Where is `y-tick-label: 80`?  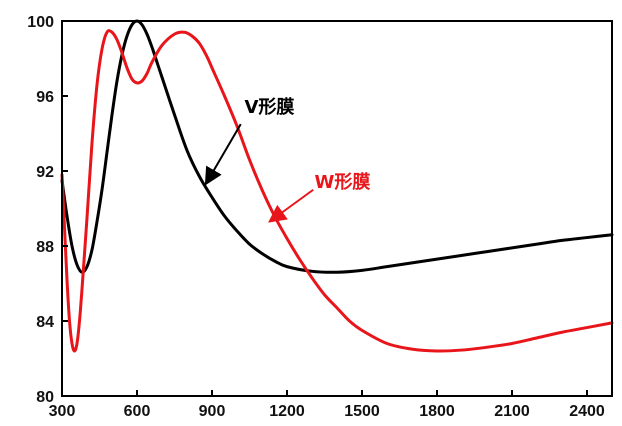 y-tick-label: 80 is located at coordinates (45, 397).